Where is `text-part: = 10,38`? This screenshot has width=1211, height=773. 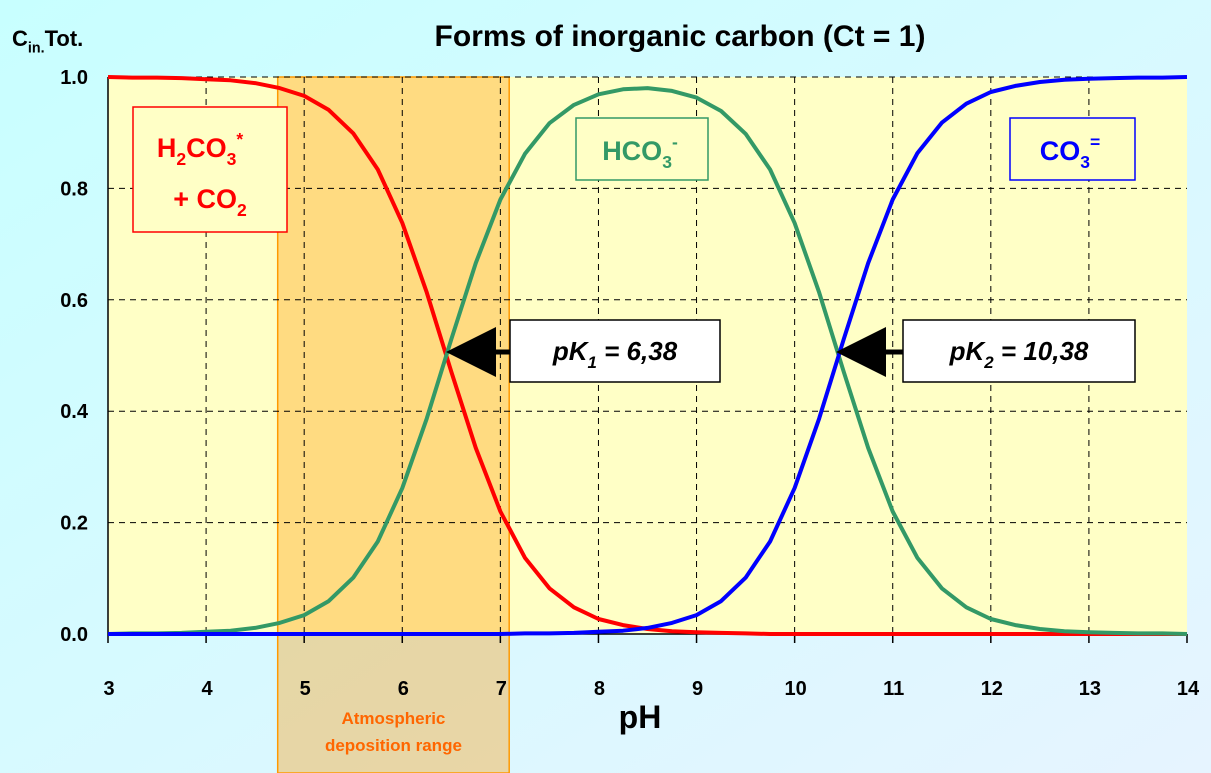 text-part: = 10,38 is located at coordinates (1041, 351).